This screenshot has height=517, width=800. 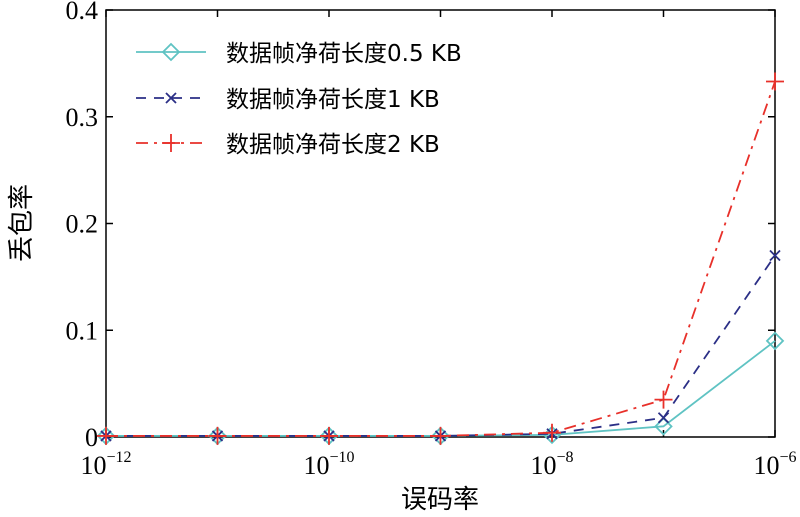 I want to click on legend-item: 数据帧净荷长度2 KB, so click(x=288, y=145).